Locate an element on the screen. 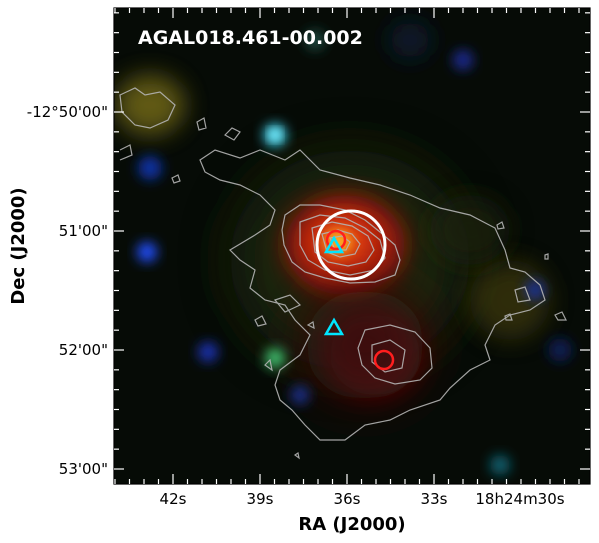 The image size is (599, 543). y-tick-label: 51'00" is located at coordinates (83, 231).